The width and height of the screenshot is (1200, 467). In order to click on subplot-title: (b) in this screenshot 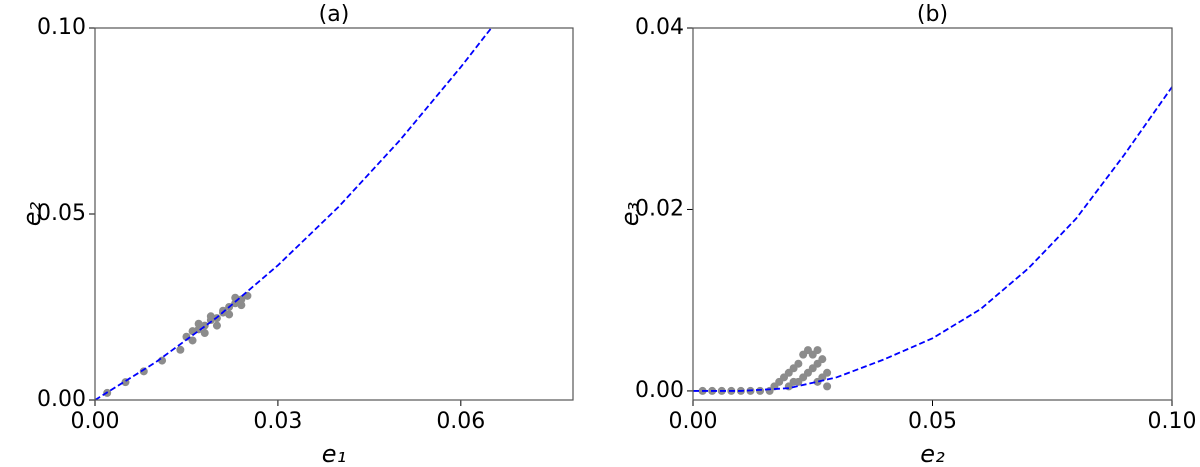, I will do `click(932, 14)`.